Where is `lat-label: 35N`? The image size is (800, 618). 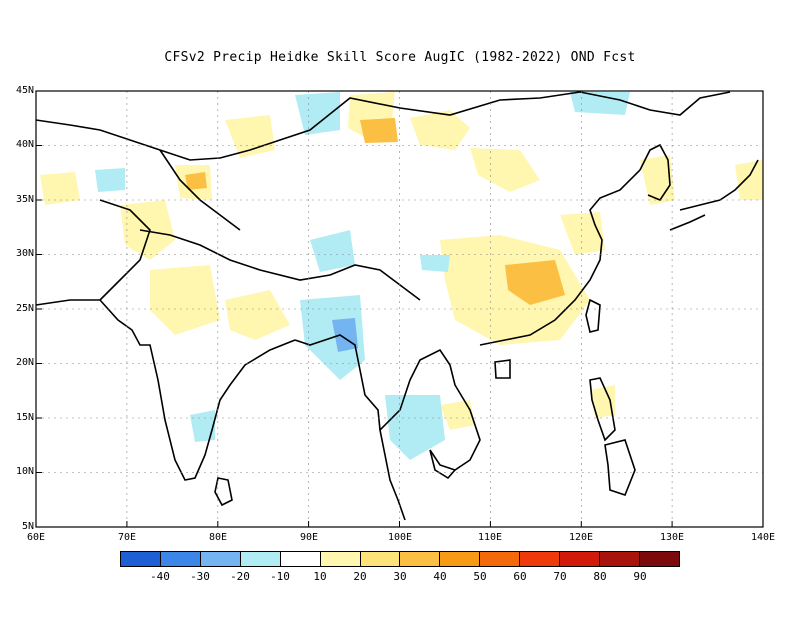 lat-label: 35N is located at coordinates (24, 199).